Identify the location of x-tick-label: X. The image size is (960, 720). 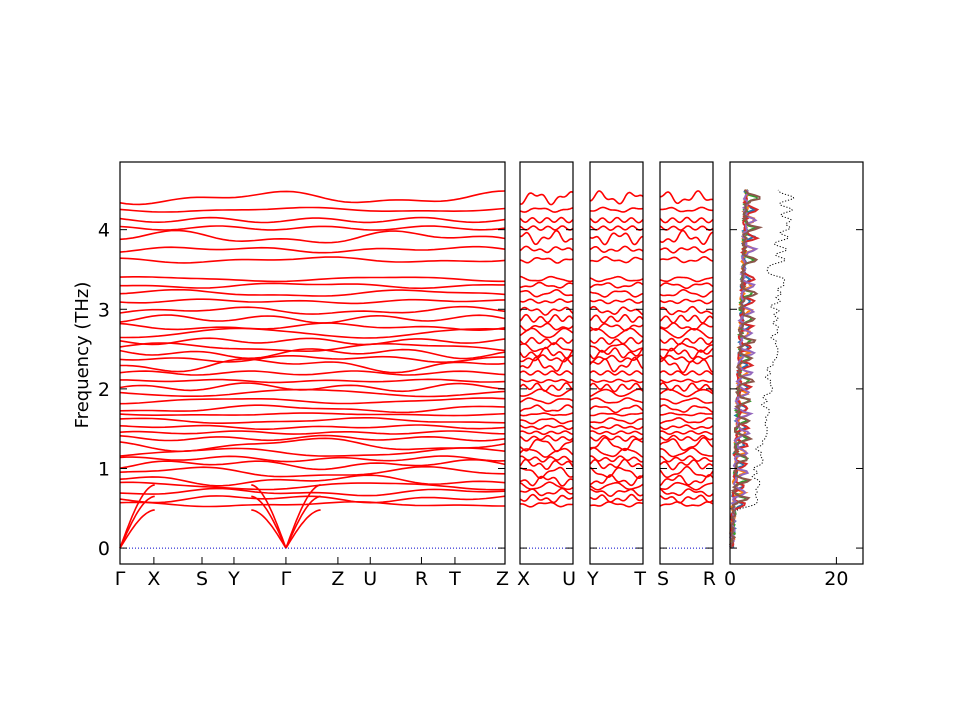
(153, 579).